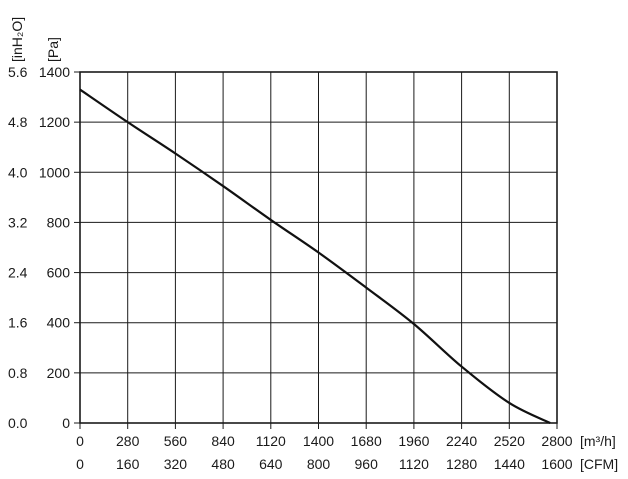 Image resolution: width=628 pixels, height=479 pixels. Describe the element at coordinates (18, 373) in the screenshot. I see `inh2o-tick-label: 0.8` at that location.